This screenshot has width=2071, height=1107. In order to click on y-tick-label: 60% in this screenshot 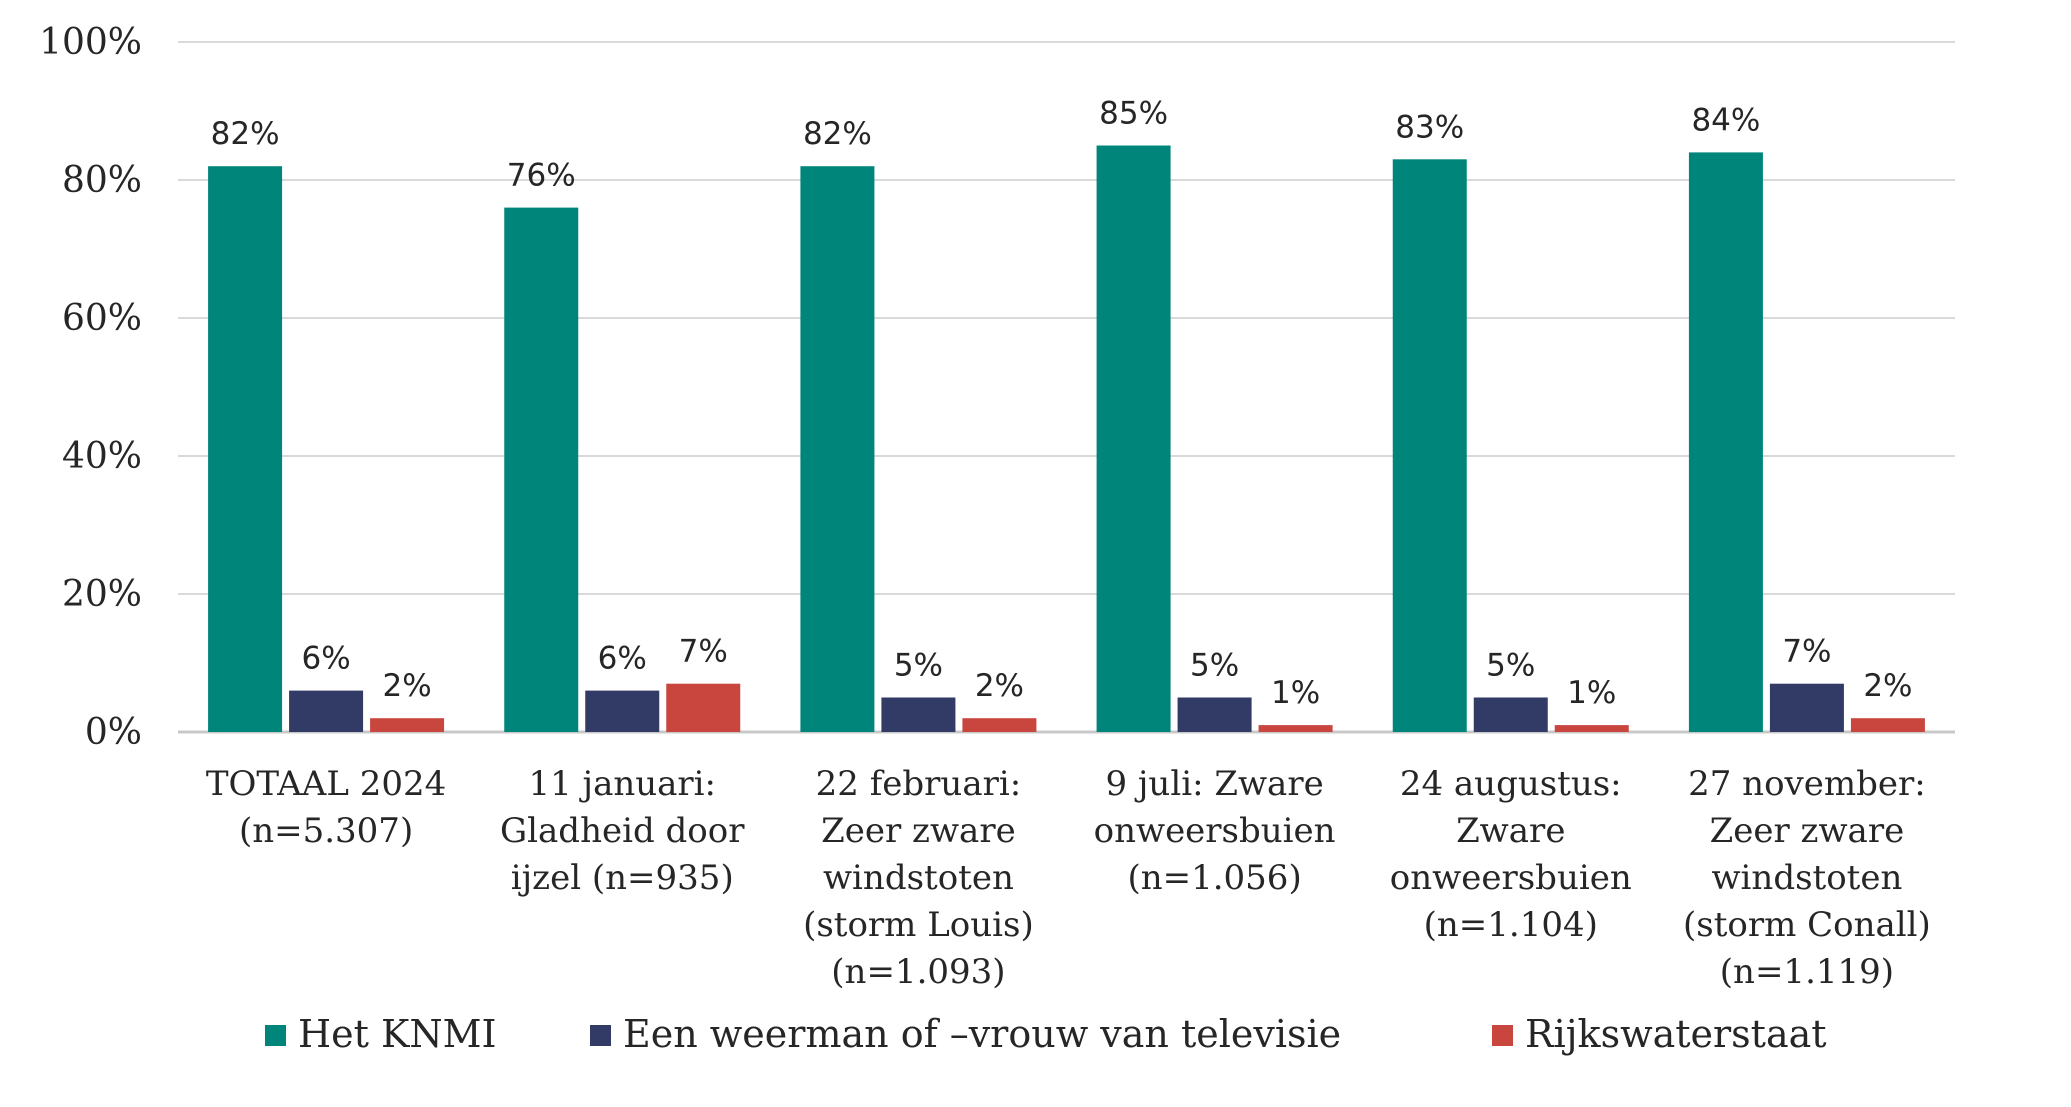, I will do `click(102, 318)`.